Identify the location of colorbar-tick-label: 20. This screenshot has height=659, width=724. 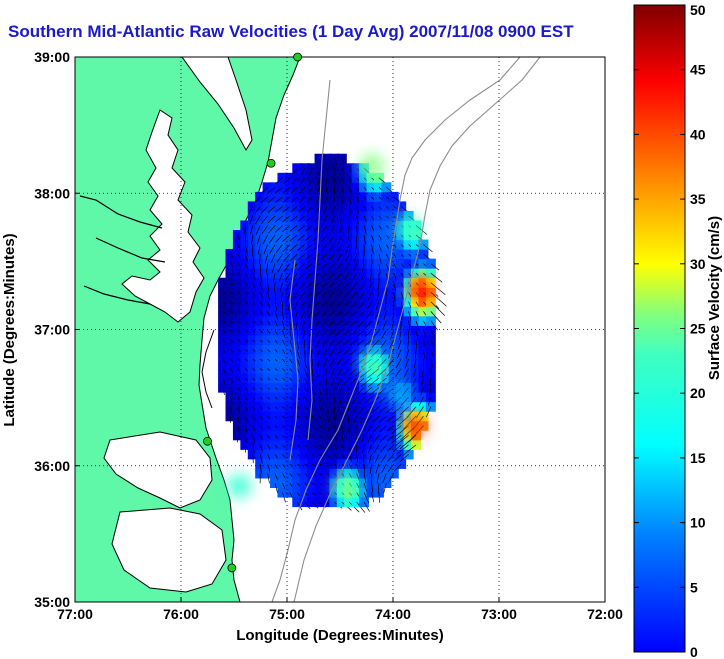
(698, 393).